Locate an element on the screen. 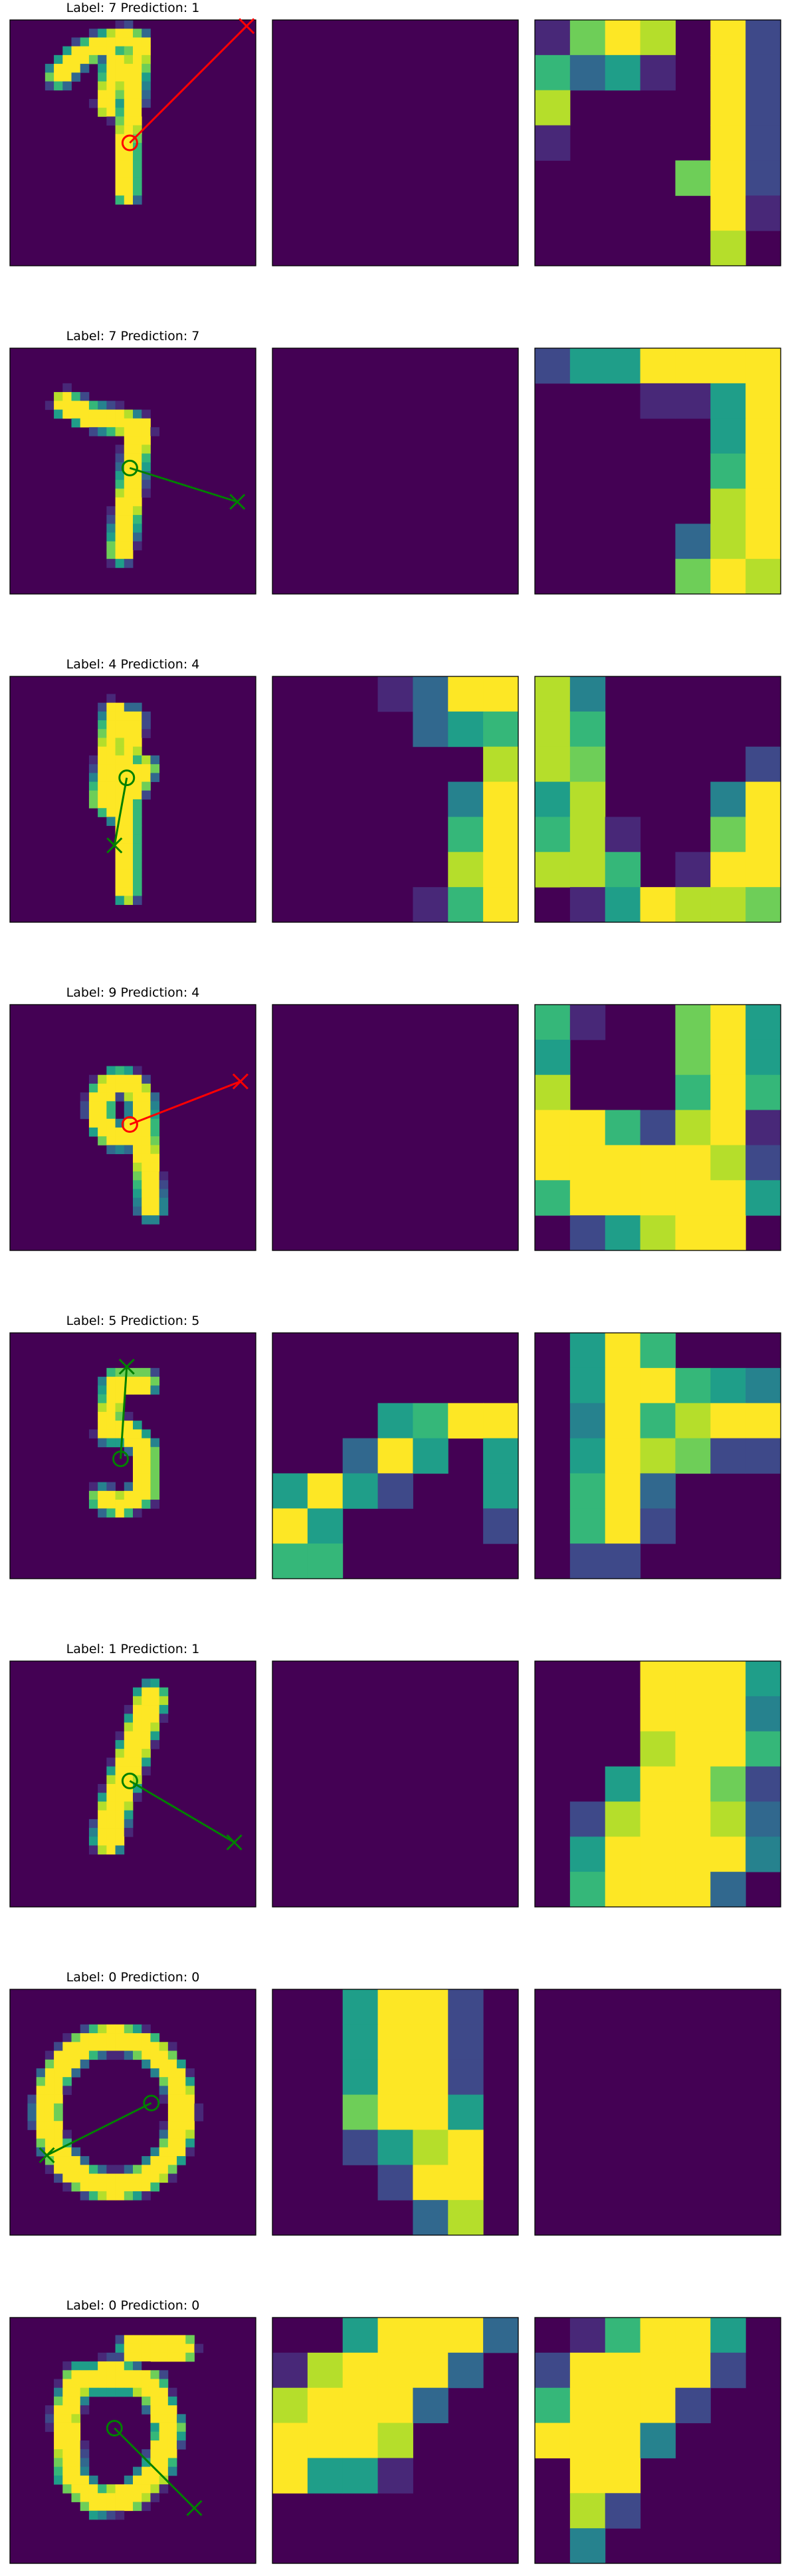 The height and width of the screenshot is (2576, 790). end-cross-marker is located at coordinates (238, 502).